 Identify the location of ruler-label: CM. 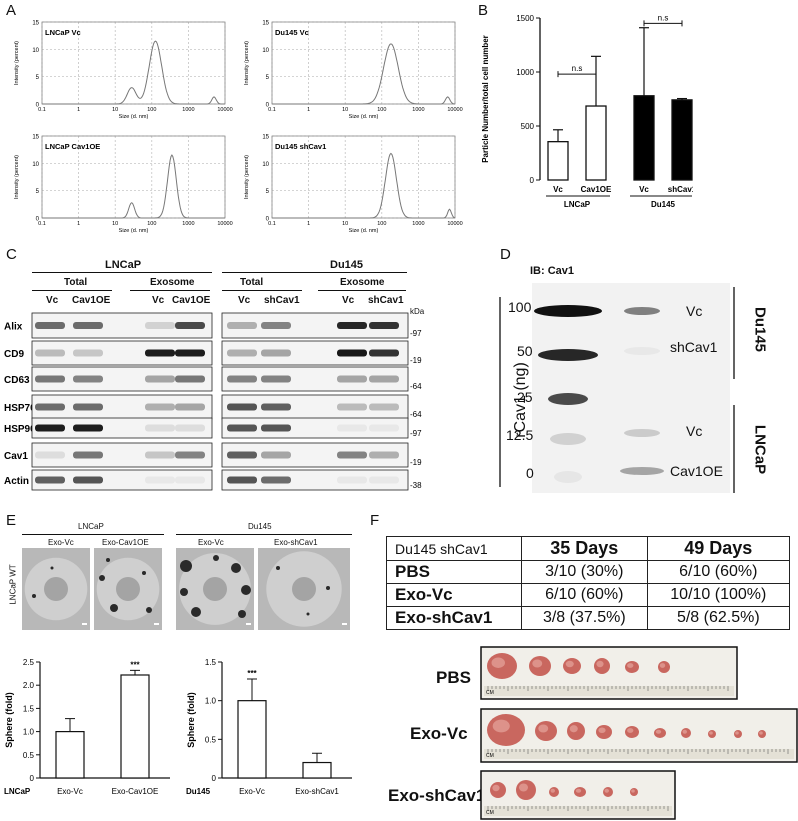
(490, 813).